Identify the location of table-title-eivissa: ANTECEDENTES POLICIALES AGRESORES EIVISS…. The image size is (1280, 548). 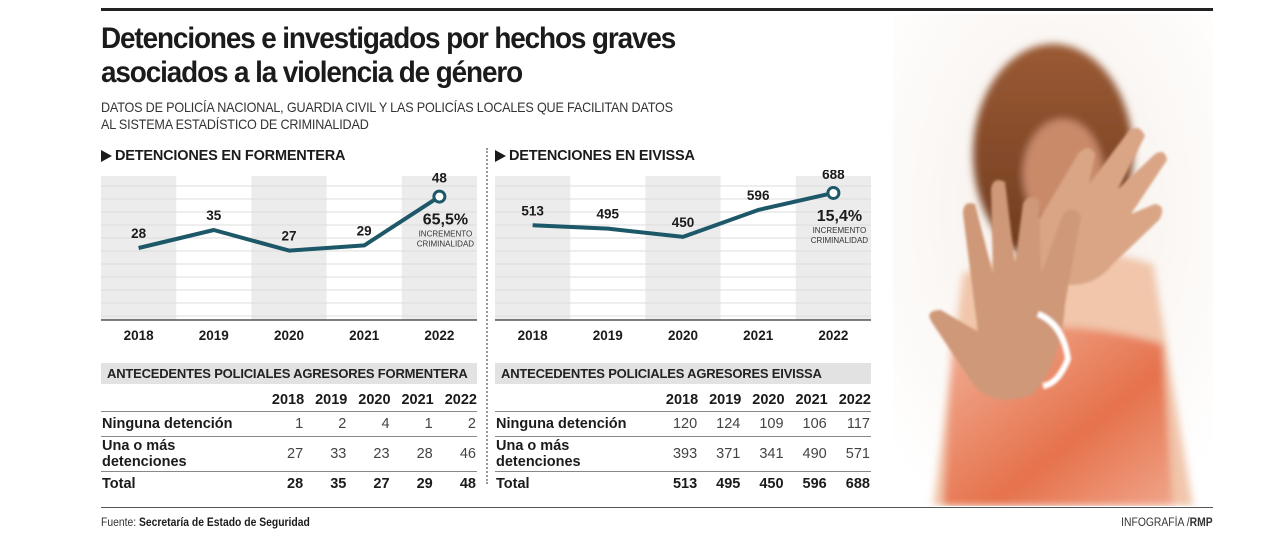
(683, 373).